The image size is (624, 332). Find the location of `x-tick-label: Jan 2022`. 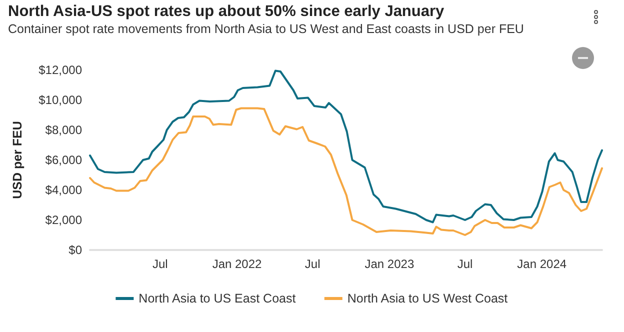

x-tick-label: Jan 2022 is located at coordinates (237, 264).